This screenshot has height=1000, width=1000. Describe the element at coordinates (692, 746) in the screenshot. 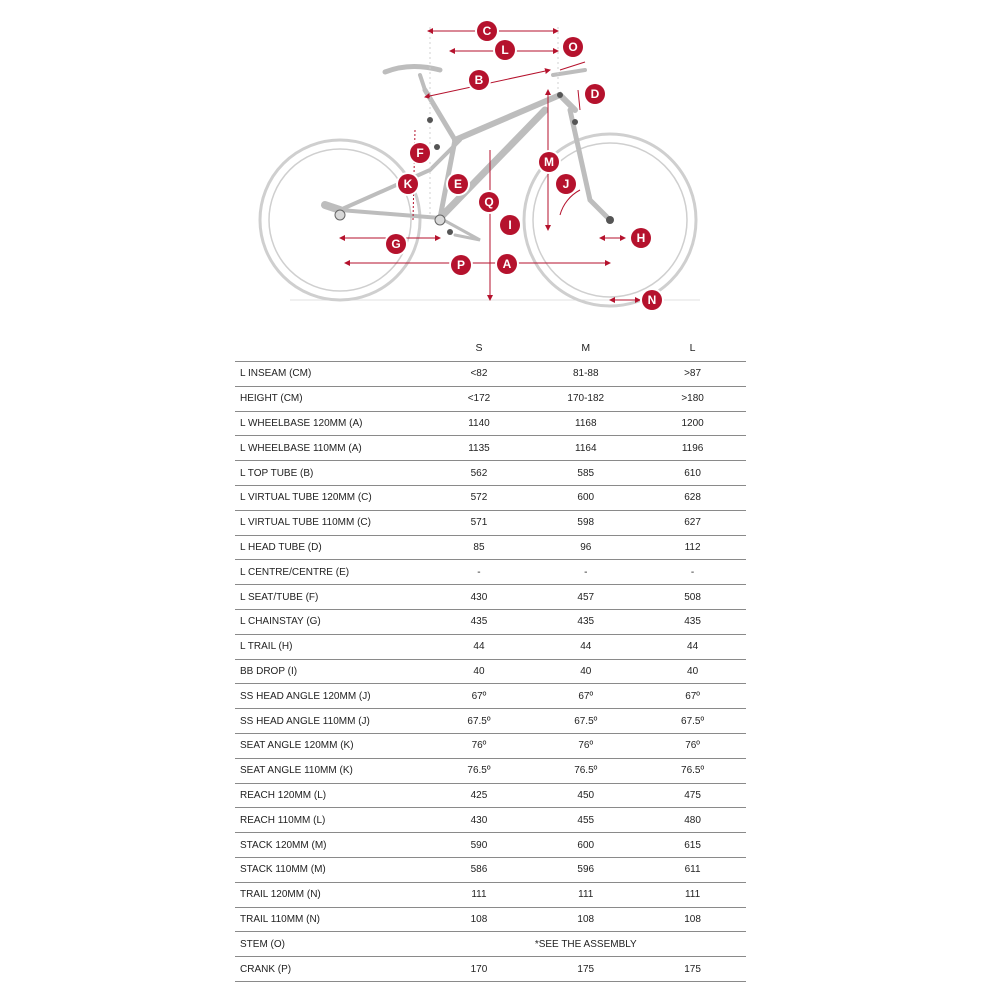

I see `value-l: 76º` at that location.